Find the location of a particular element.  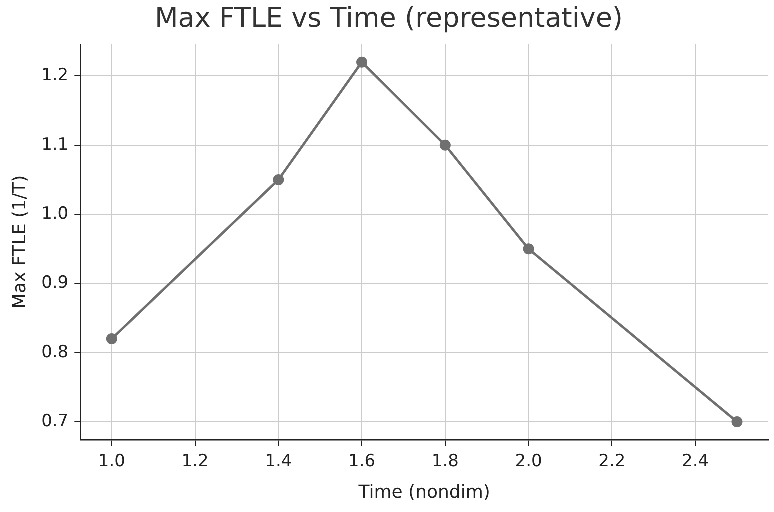

y-tick-label: 0.9 is located at coordinates (55, 283).